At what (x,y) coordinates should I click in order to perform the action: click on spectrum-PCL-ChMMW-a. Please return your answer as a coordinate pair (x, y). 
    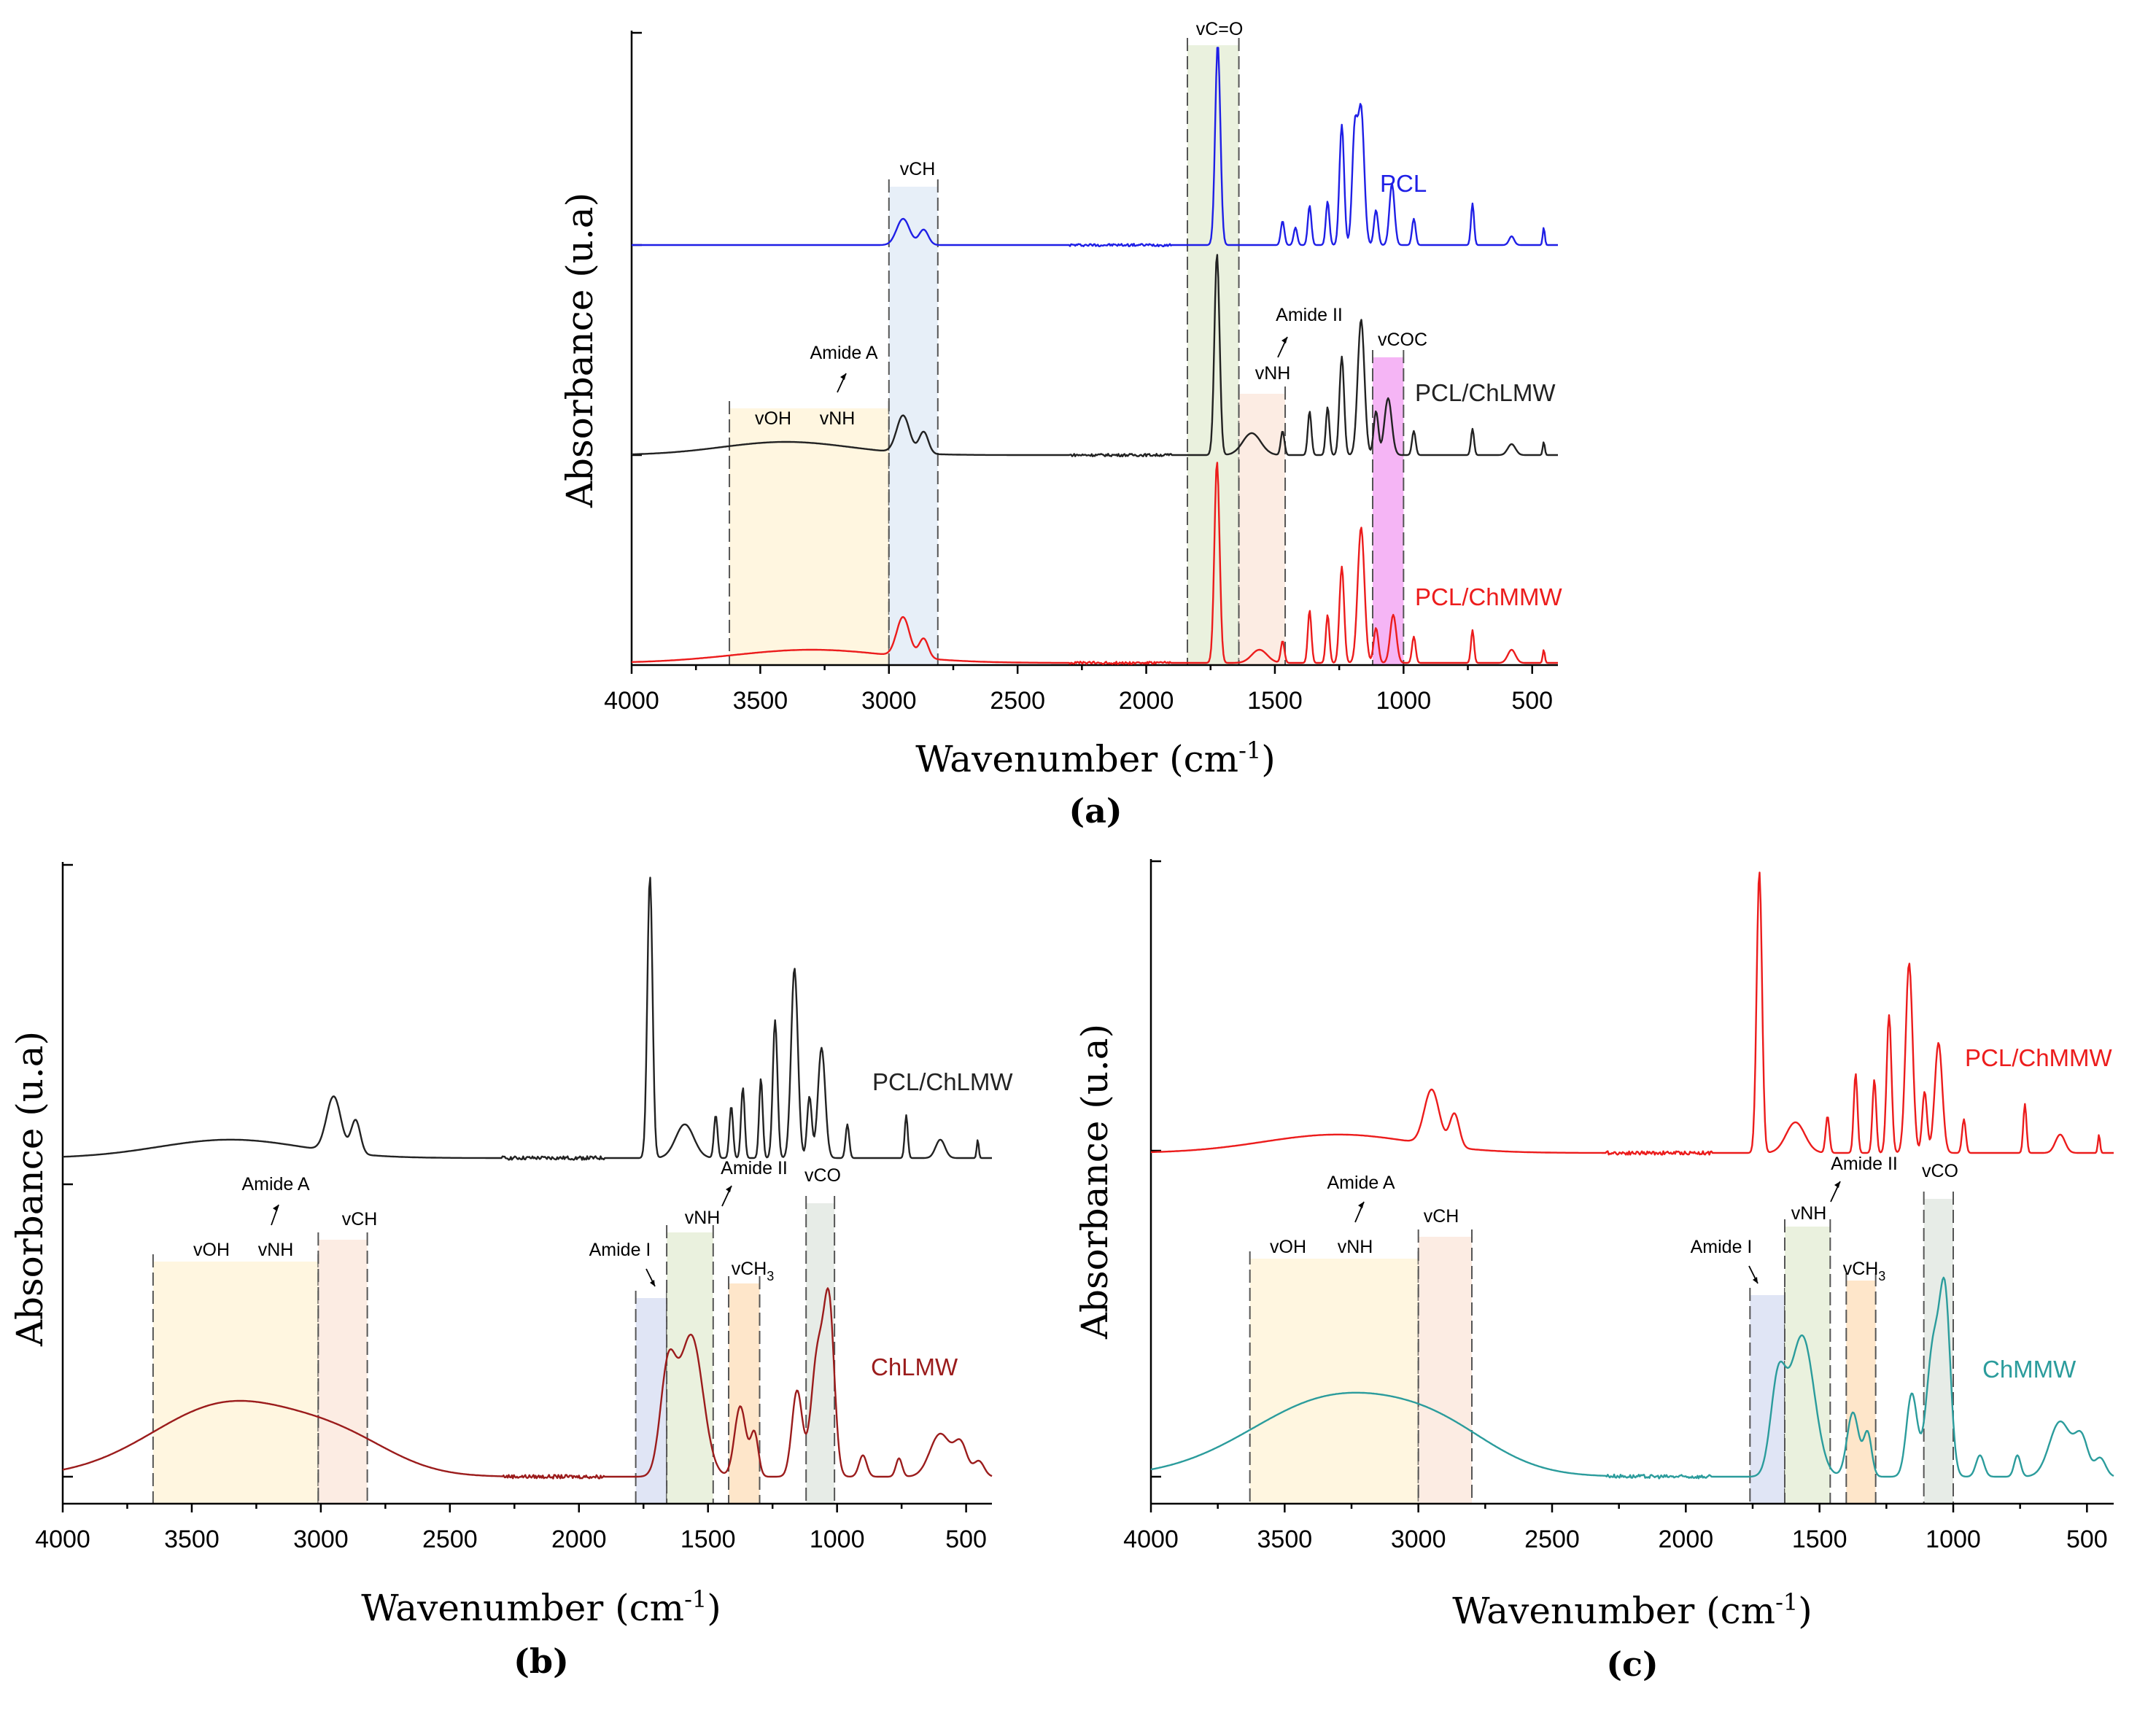
    Looking at the image, I should click on (1095, 563).